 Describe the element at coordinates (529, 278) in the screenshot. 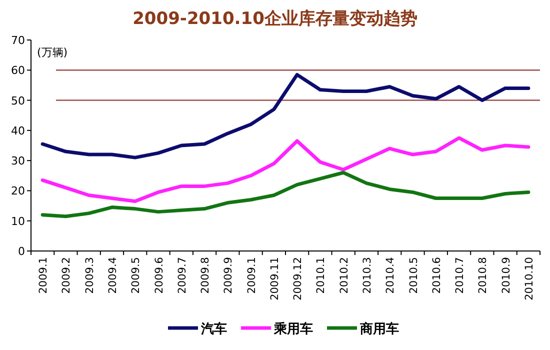

I see `x-tick-label: 2010.10` at that location.